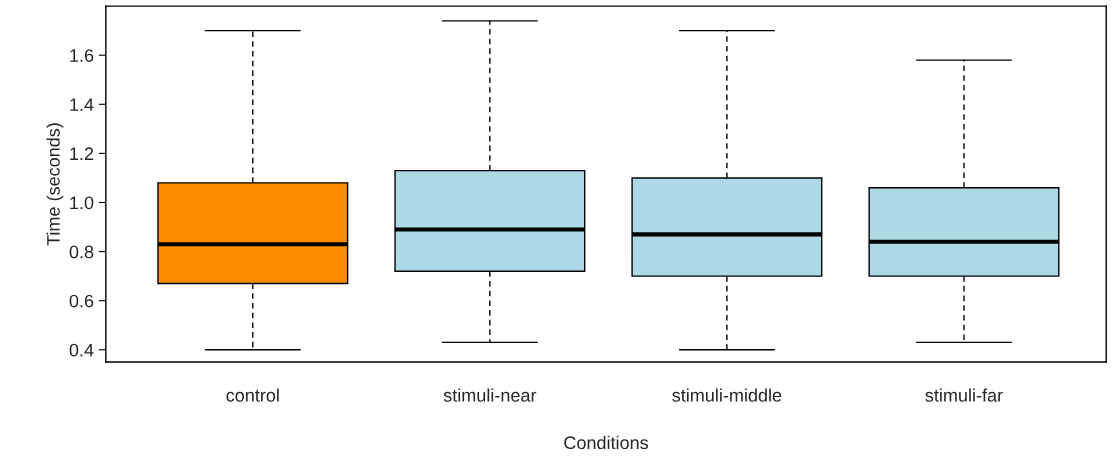 The height and width of the screenshot is (469, 1114). Describe the element at coordinates (964, 395) in the screenshot. I see `x-tick-label: stimuli-far` at that location.